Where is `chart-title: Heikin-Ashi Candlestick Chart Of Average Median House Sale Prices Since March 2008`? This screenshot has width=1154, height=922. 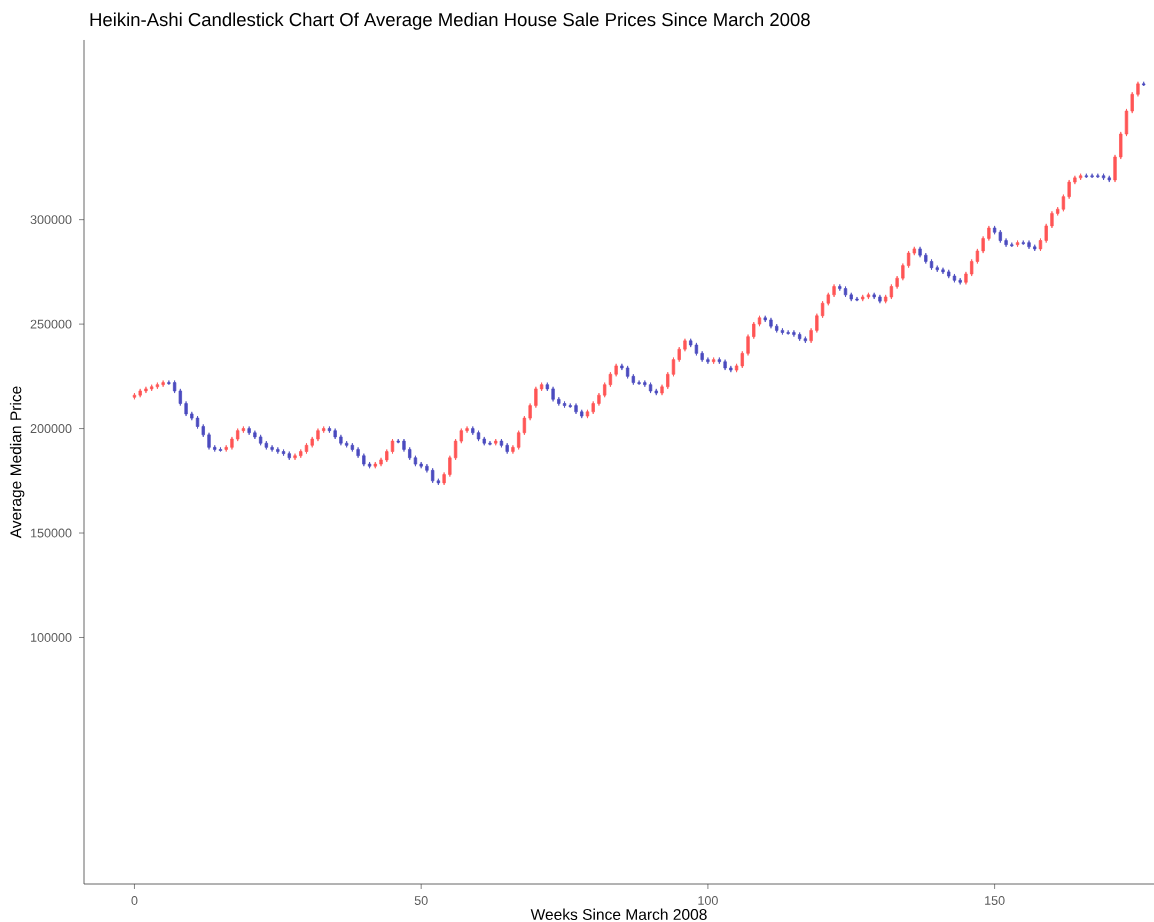
chart-title: Heikin-Ashi Candlestick Chart Of Average Median House Sale Prices Since March 2008 is located at coordinates (450, 21).